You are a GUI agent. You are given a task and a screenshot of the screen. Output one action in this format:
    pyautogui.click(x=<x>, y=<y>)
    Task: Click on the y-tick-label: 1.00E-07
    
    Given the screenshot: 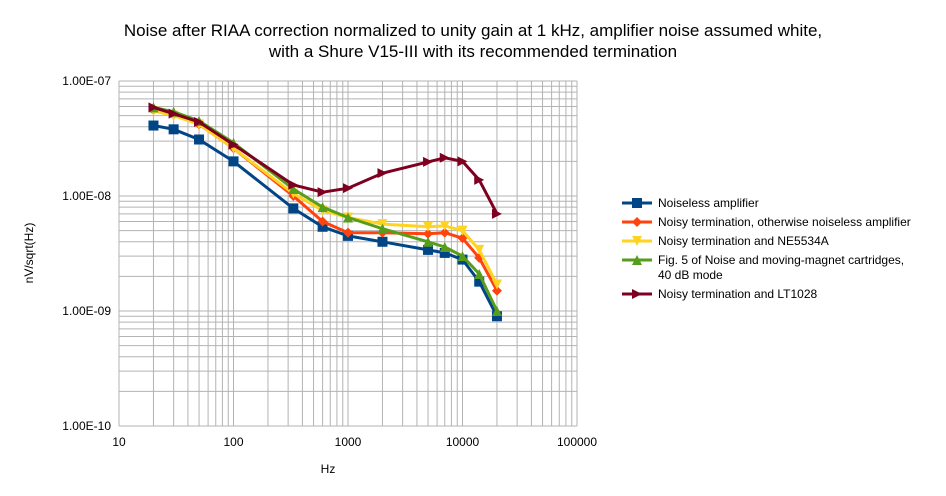 What is the action you would take?
    pyautogui.click(x=86, y=81)
    